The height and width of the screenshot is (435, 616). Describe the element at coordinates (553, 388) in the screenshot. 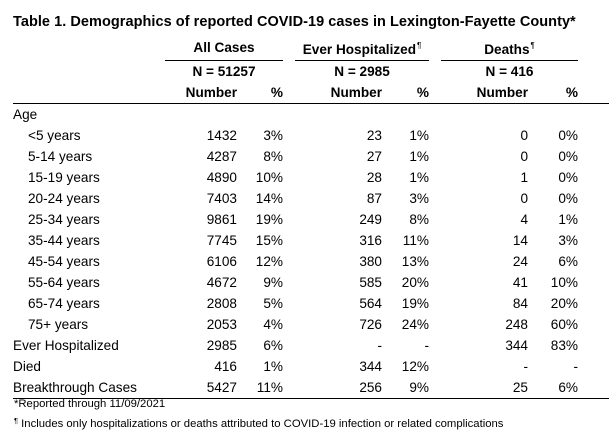

I see `cell-deaths-percent: 6%` at that location.